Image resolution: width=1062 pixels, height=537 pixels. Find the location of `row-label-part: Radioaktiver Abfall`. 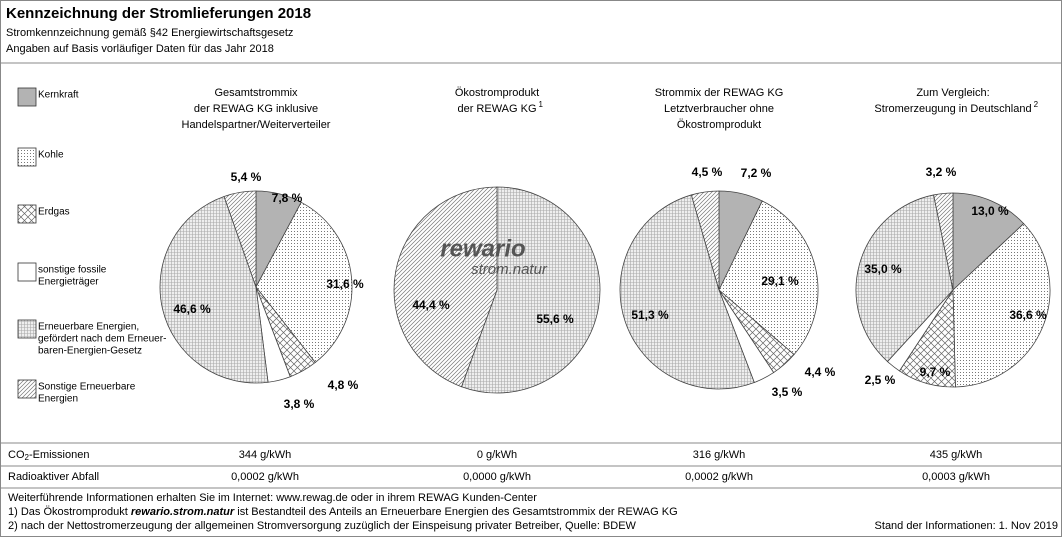

row-label-part: Radioaktiver Abfall is located at coordinates (53, 477).